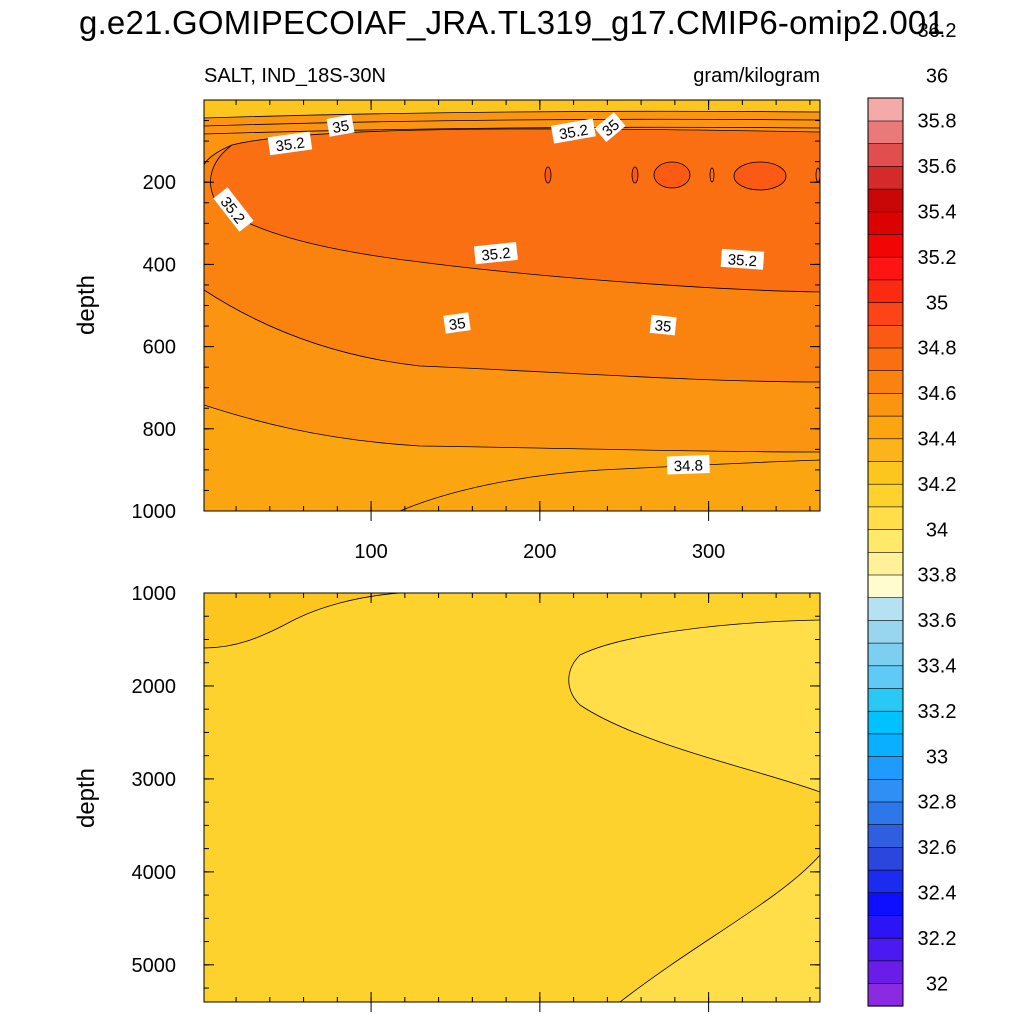  What do you see at coordinates (720, 928) in the screenshot?
I see `band-34-7-bottom` at bounding box center [720, 928].